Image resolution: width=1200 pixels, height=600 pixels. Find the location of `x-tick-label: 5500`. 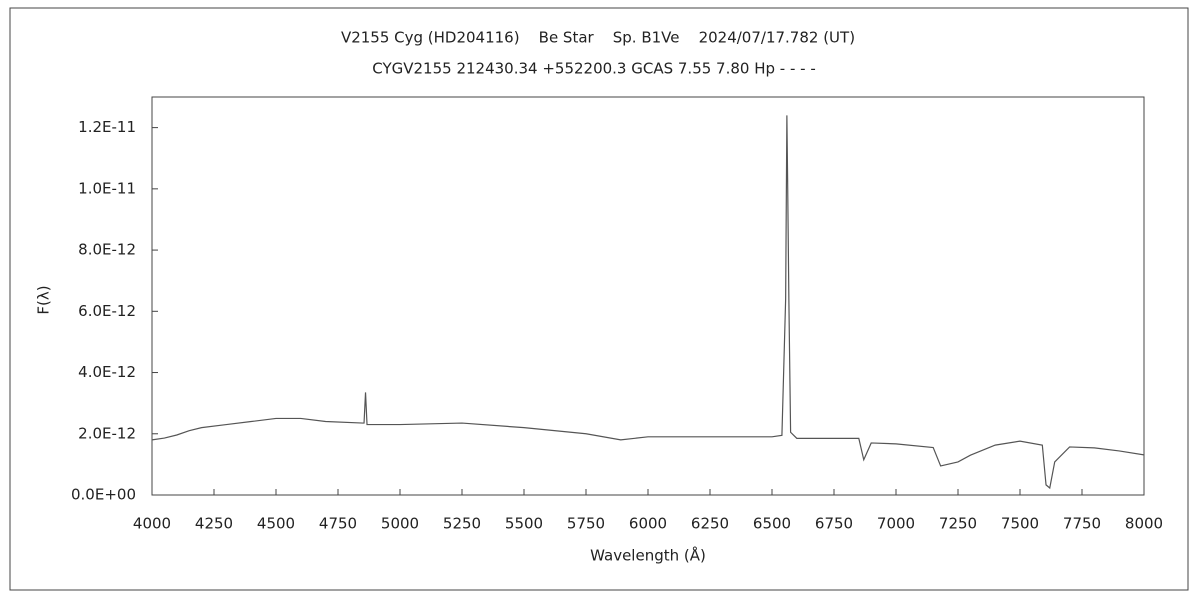

x-tick-label: 5500 is located at coordinates (524, 524).